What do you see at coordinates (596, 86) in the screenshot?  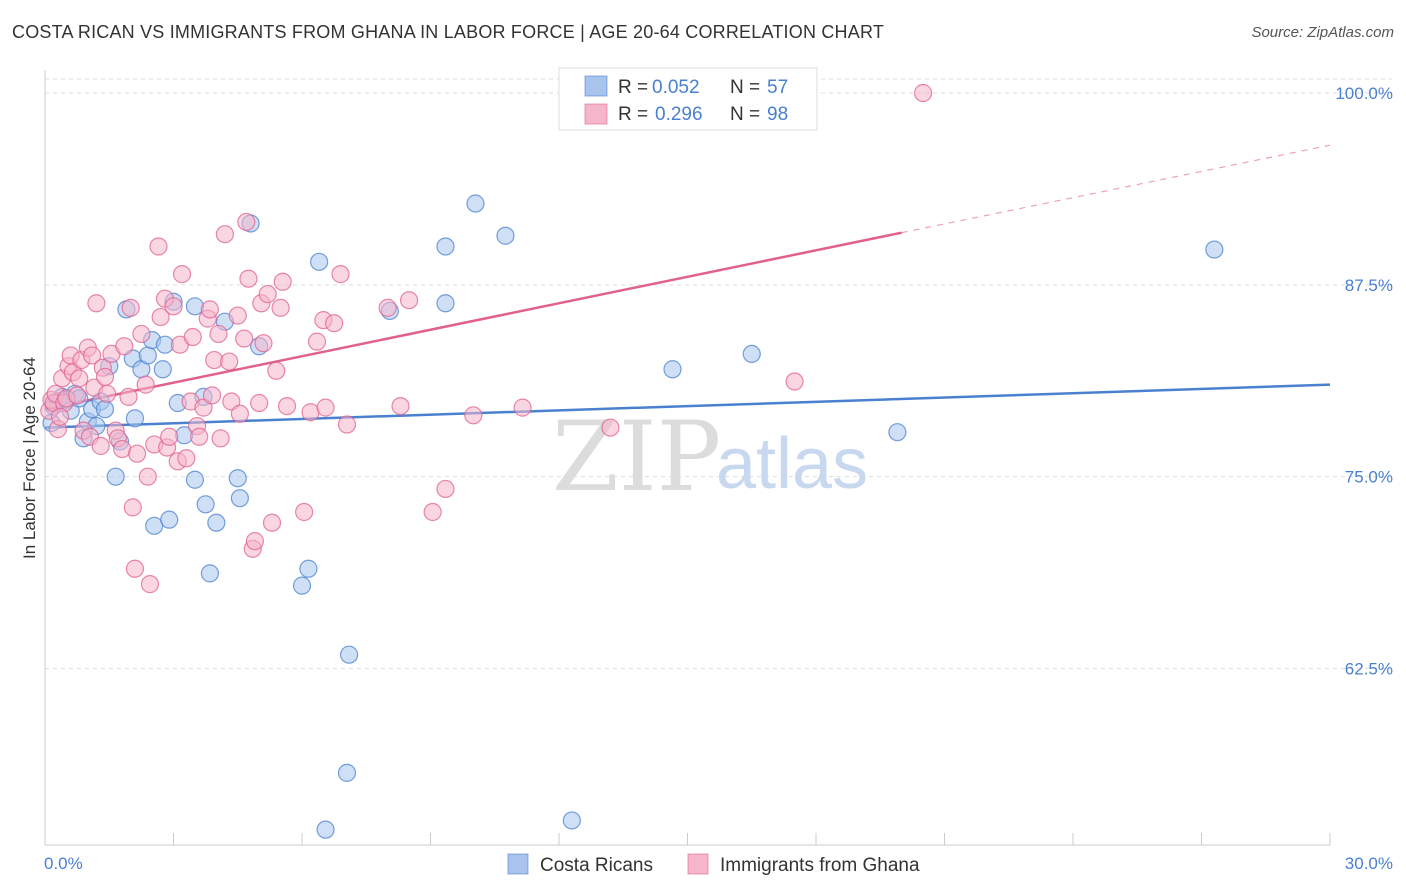 I see `legend-swatch-blue` at bounding box center [596, 86].